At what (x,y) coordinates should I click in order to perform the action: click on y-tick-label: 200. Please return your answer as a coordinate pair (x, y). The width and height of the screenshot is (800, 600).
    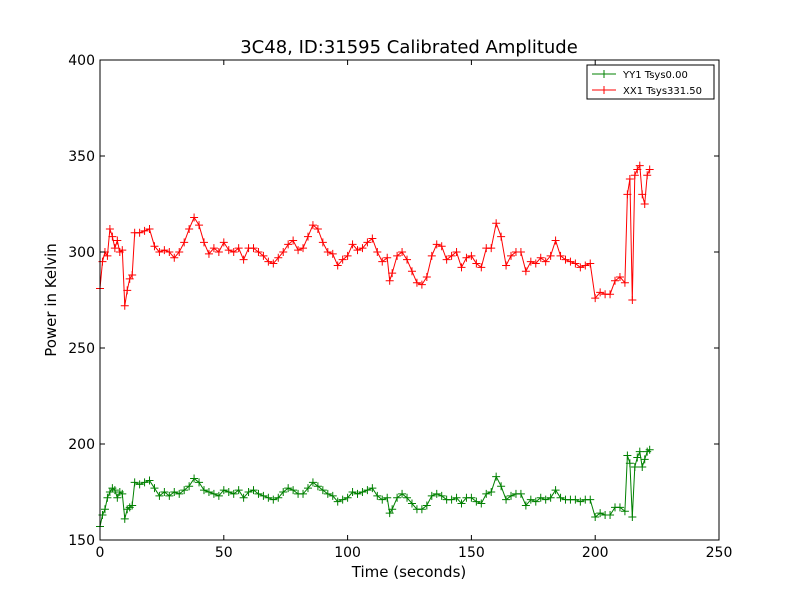
    Looking at the image, I should click on (81, 445).